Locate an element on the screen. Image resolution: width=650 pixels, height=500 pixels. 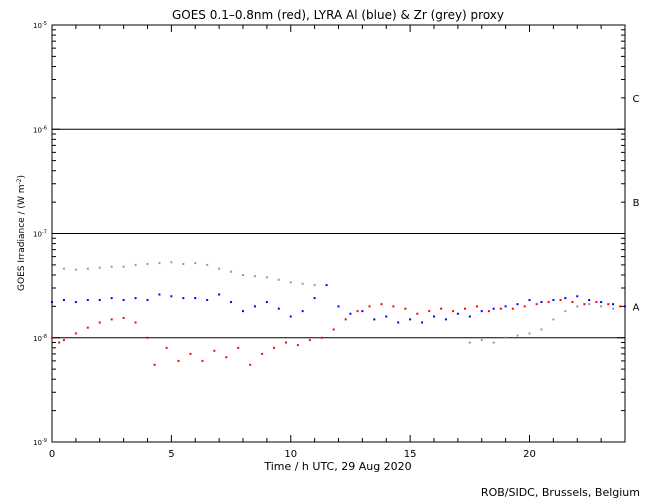
class-label-b: B is located at coordinates (636, 203).